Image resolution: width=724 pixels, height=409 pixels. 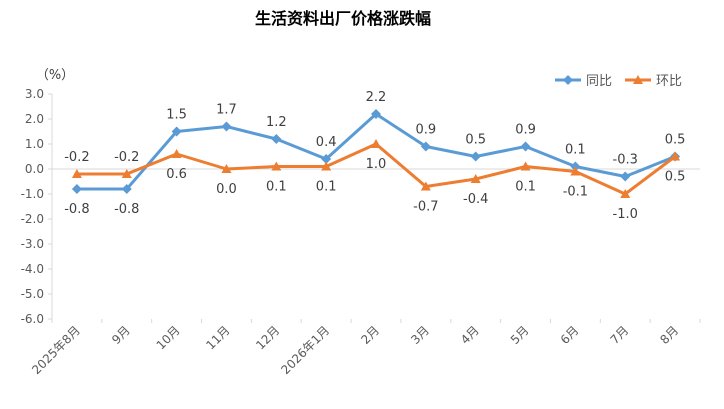 I want to click on y-tick-label: 0.0, so click(x=34, y=169).